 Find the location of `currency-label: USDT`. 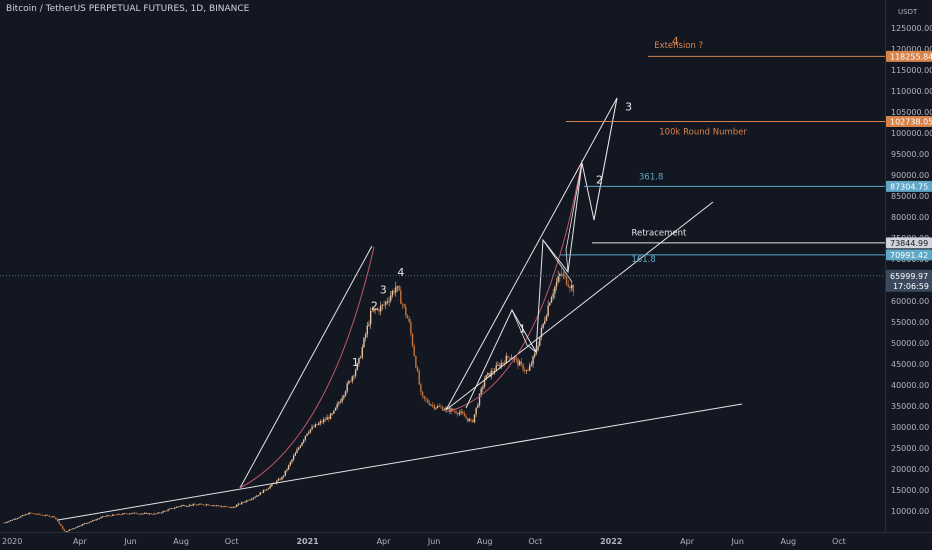

currency-label: USDT is located at coordinates (908, 12).